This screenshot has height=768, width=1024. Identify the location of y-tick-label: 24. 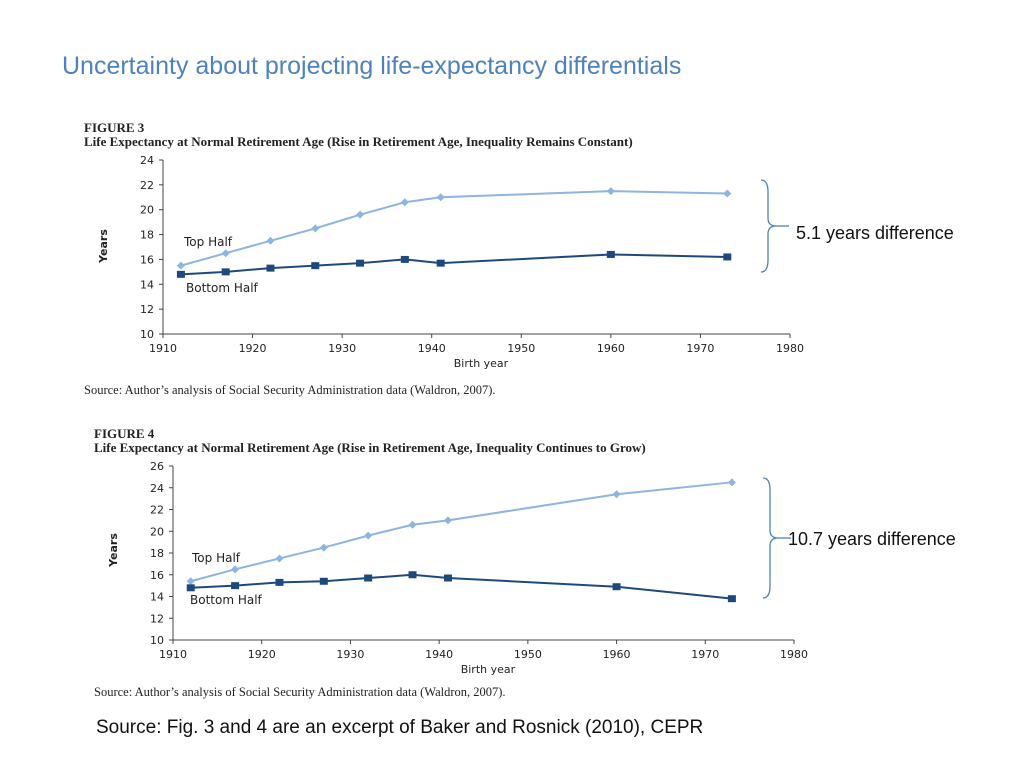
(147, 160).